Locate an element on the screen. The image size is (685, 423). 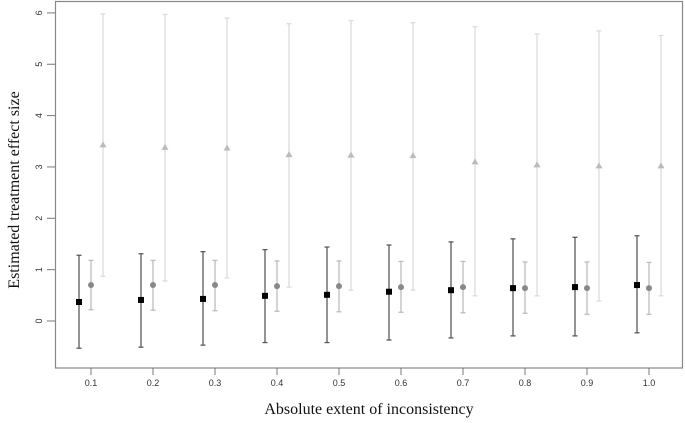
y-axis: 0 1 2 3 4 5 6 is located at coordinates (44, 167).